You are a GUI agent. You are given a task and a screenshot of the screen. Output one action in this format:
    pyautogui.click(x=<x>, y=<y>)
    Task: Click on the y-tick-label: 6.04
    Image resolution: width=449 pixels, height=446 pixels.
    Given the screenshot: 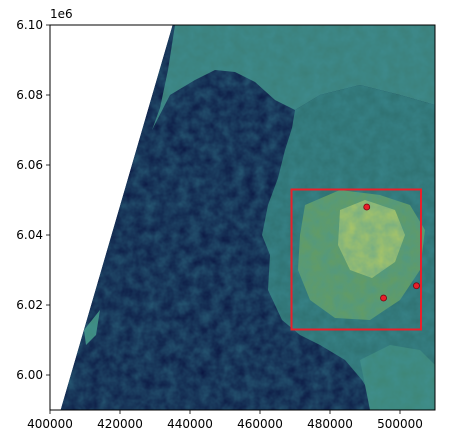 What is the action you would take?
    pyautogui.click(x=29, y=235)
    